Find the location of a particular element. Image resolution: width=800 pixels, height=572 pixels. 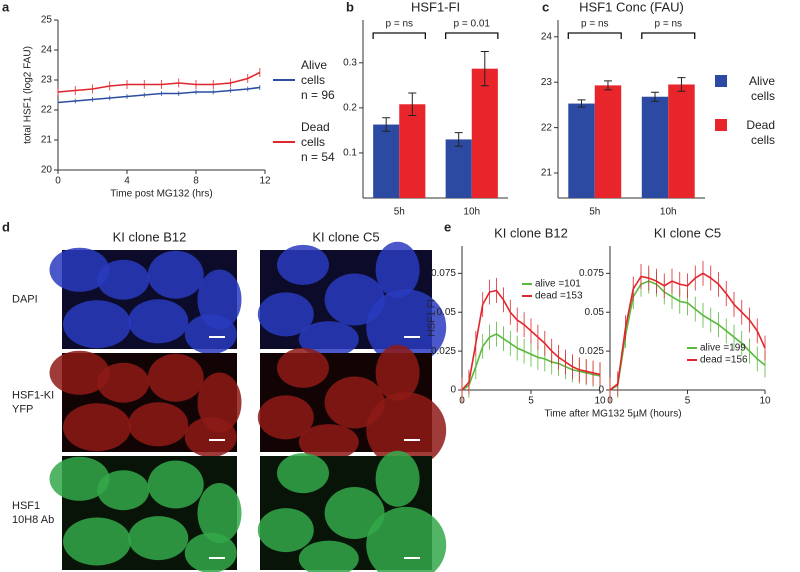

x-tick-label: 4 is located at coordinates (127, 181).